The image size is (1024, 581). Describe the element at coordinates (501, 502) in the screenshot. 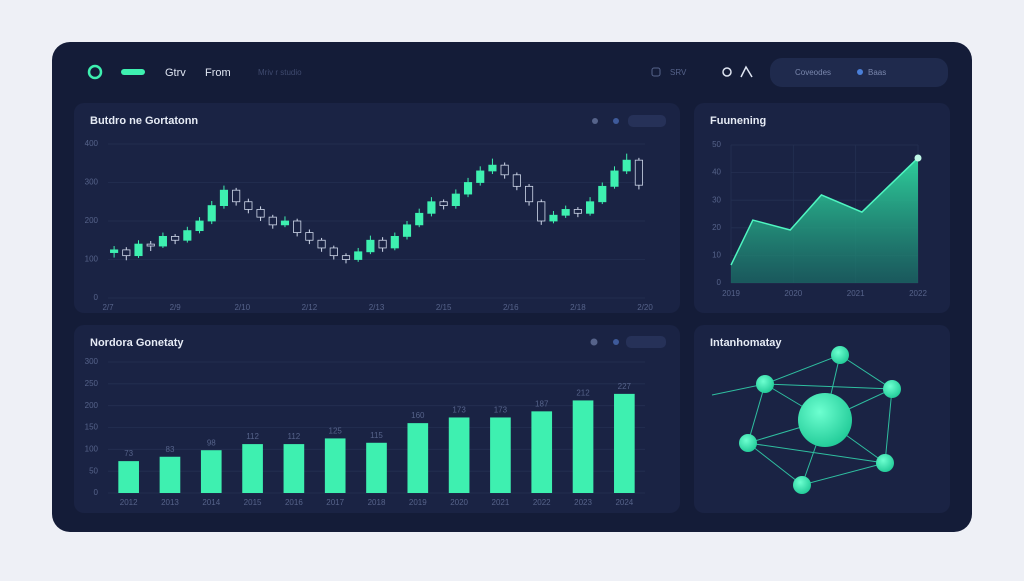

I see `x-tick-label: 2021` at that location.